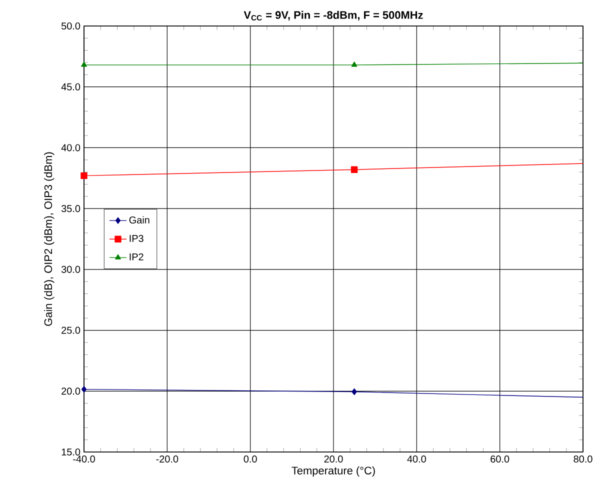 This screenshot has height=503, width=603. I want to click on y-tick-label: 40.0, so click(70, 148).